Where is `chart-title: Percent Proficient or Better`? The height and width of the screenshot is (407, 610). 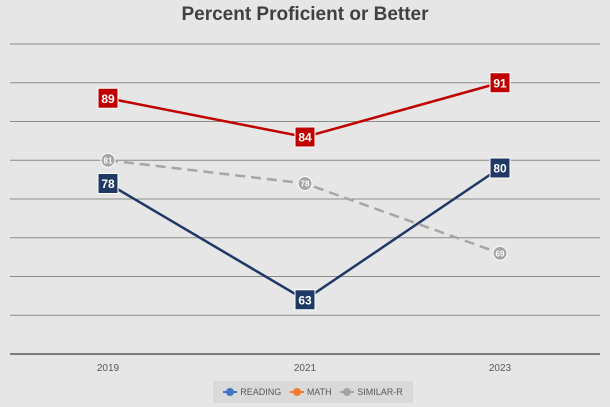
chart-title: Percent Proficient or Better is located at coordinates (305, 14).